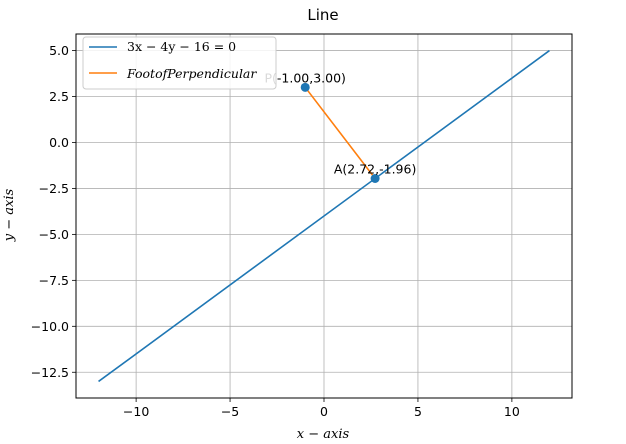 The width and height of the screenshot is (626, 444). I want to click on legend-label-foot: FootofPerpendicular, so click(191, 73).